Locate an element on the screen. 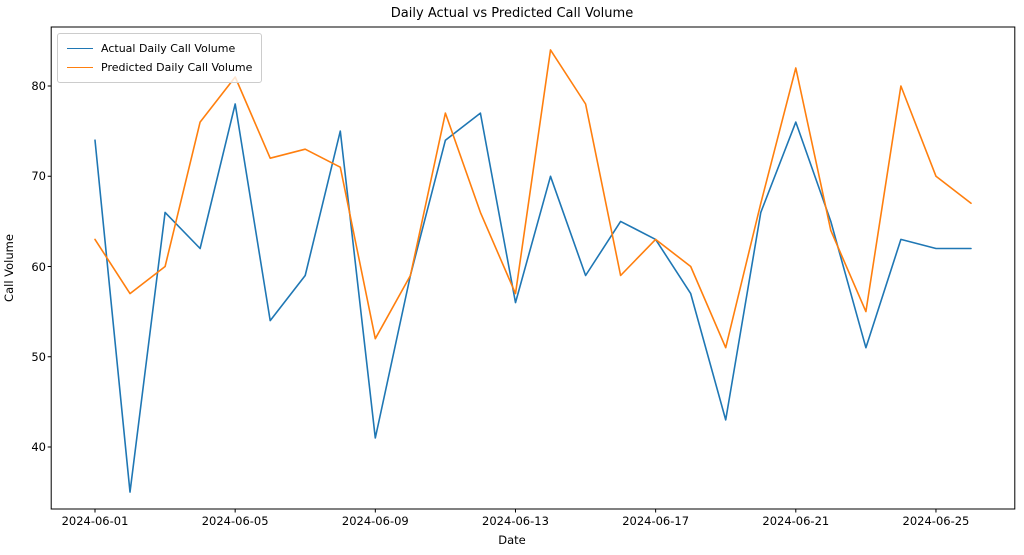  y-tick-label: 60 is located at coordinates (38, 266).